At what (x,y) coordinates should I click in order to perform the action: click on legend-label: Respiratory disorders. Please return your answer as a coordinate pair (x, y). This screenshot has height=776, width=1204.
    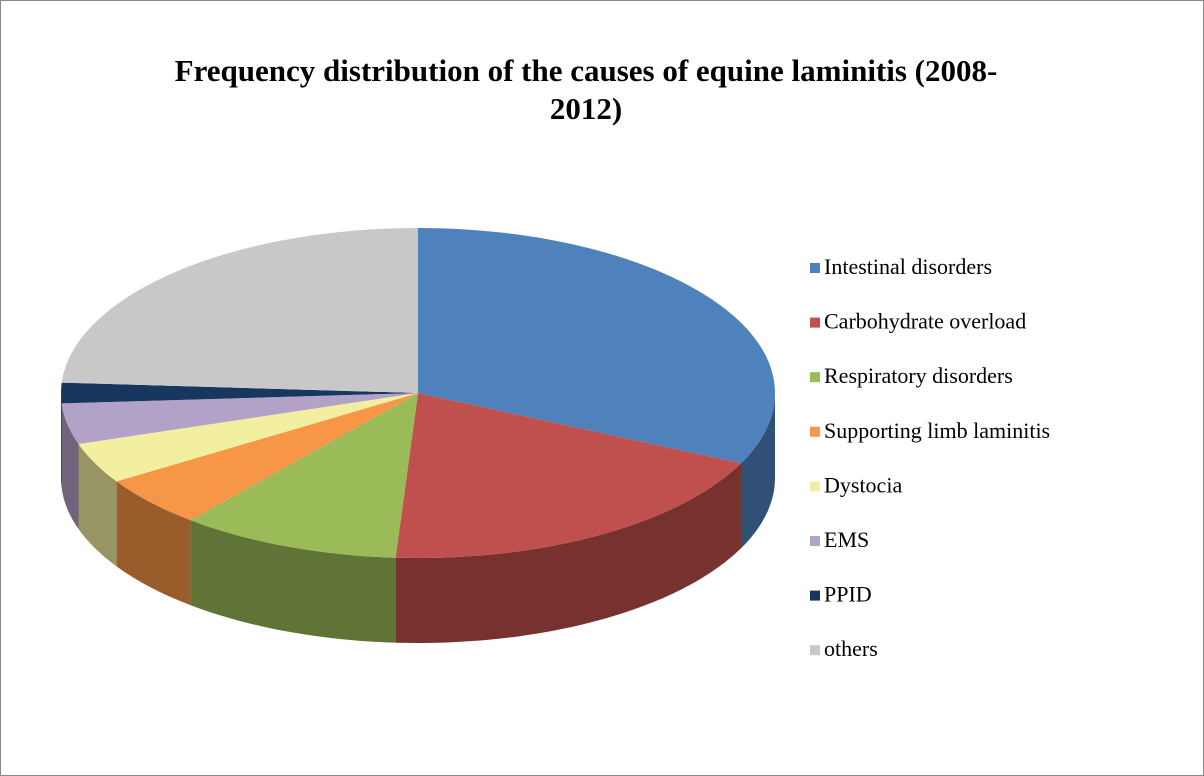
    Looking at the image, I should click on (918, 375).